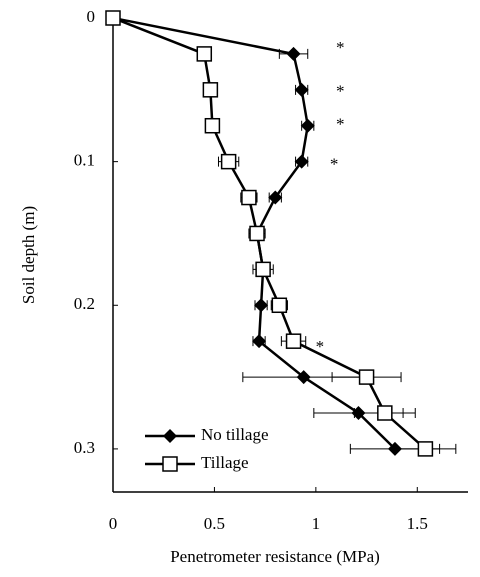 The height and width of the screenshot is (577, 480). What do you see at coordinates (225, 462) in the screenshot?
I see `legend-label: Tillage` at bounding box center [225, 462].